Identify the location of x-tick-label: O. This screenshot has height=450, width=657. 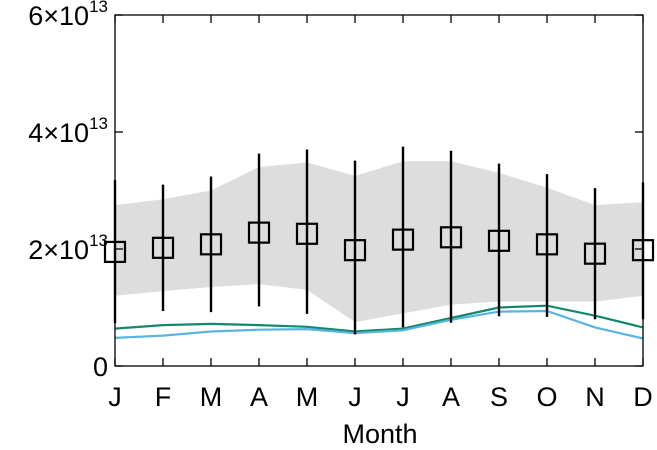
(546, 397).